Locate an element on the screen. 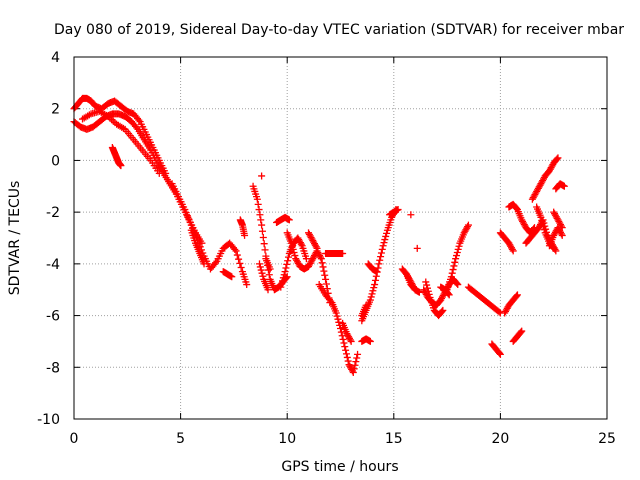 This screenshot has width=640, height=480. y-tick-label: -2 is located at coordinates (53, 213).